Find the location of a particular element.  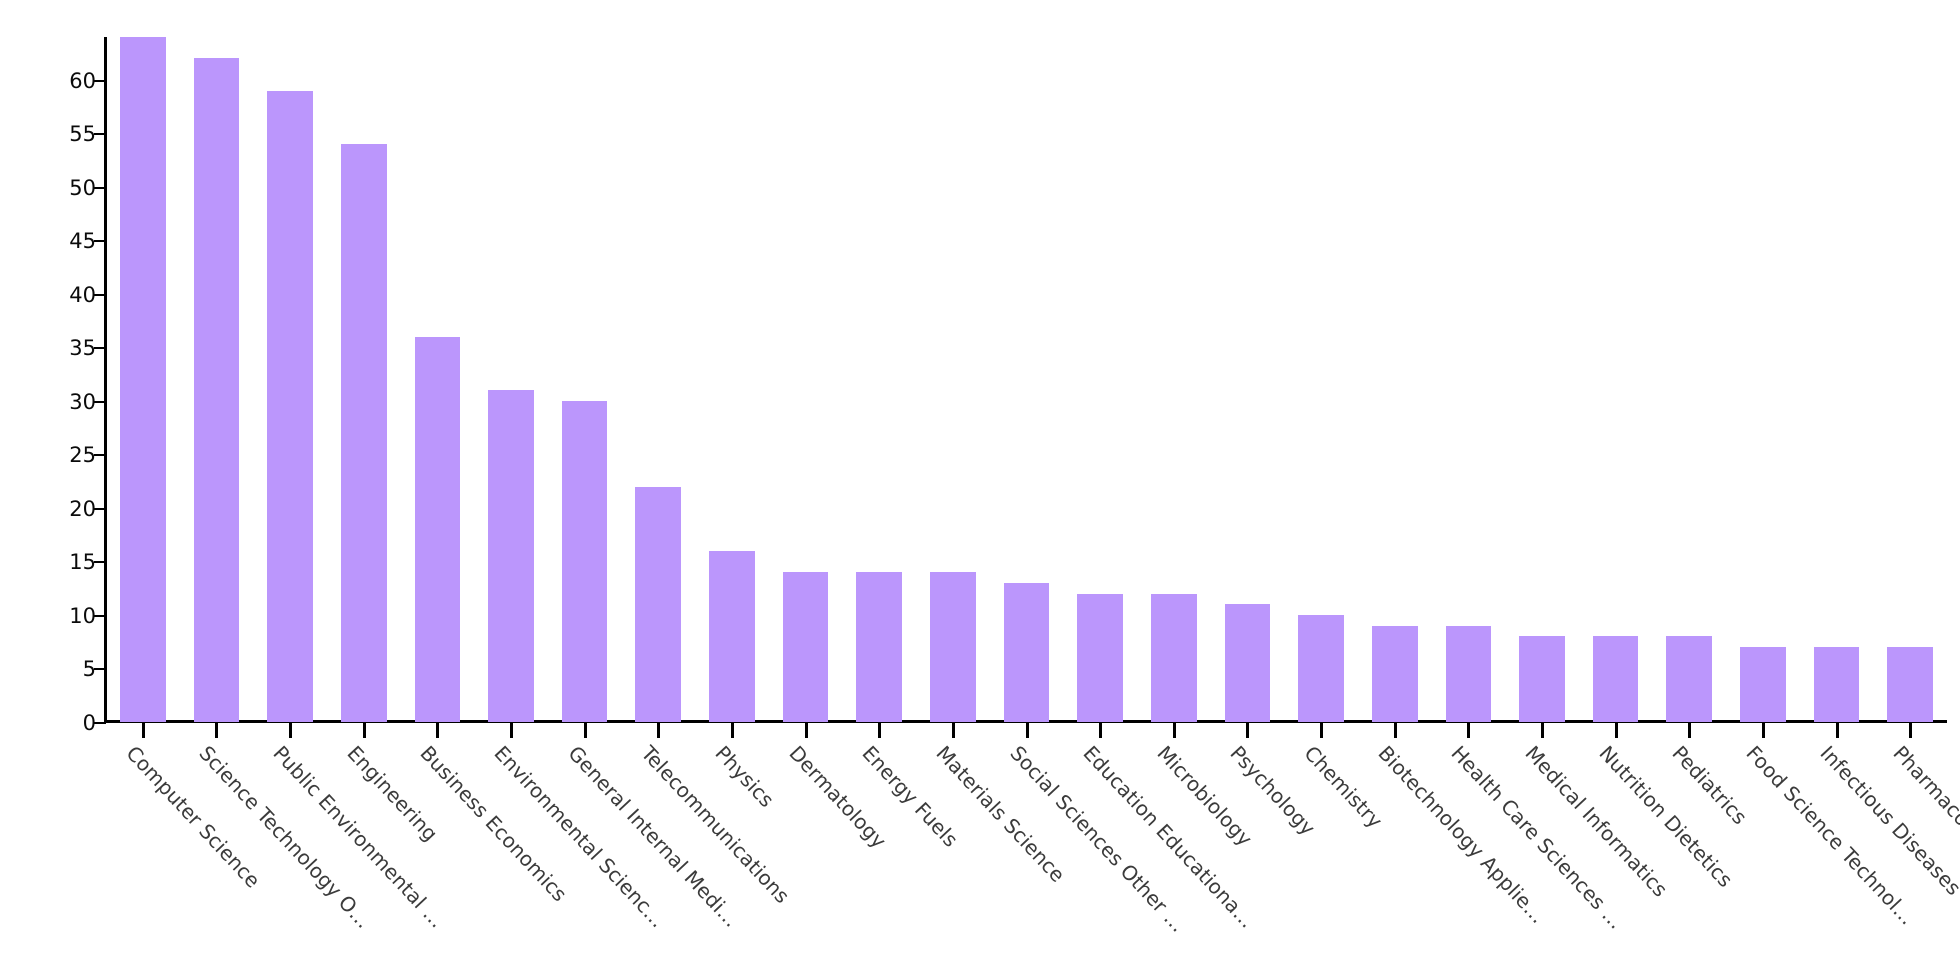

y-axis-line is located at coordinates (105, 379).